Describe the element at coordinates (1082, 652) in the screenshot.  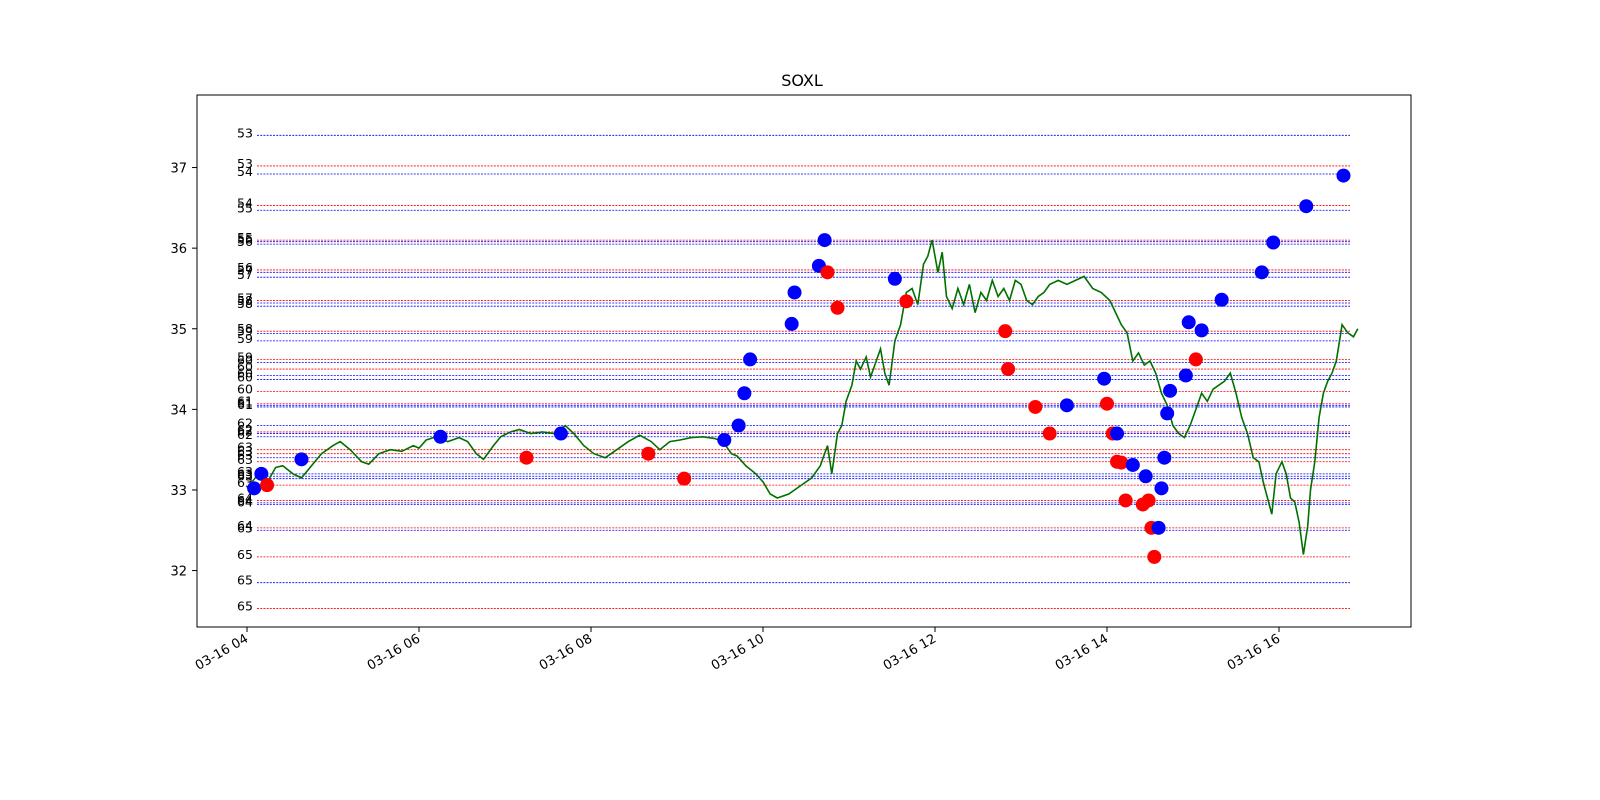
I see `x-tick-label: 03-16 14` at that location.